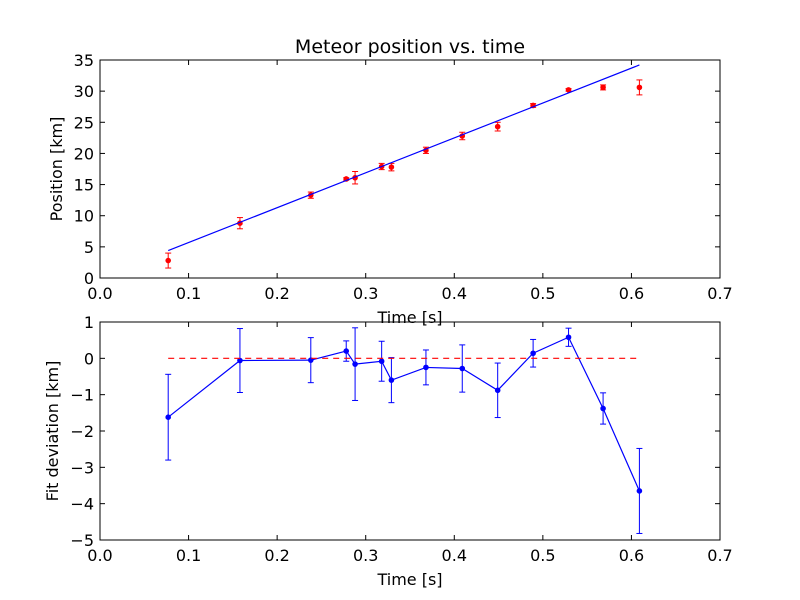  I want to click on position-x-tick-label: 0.6, so click(631, 293).